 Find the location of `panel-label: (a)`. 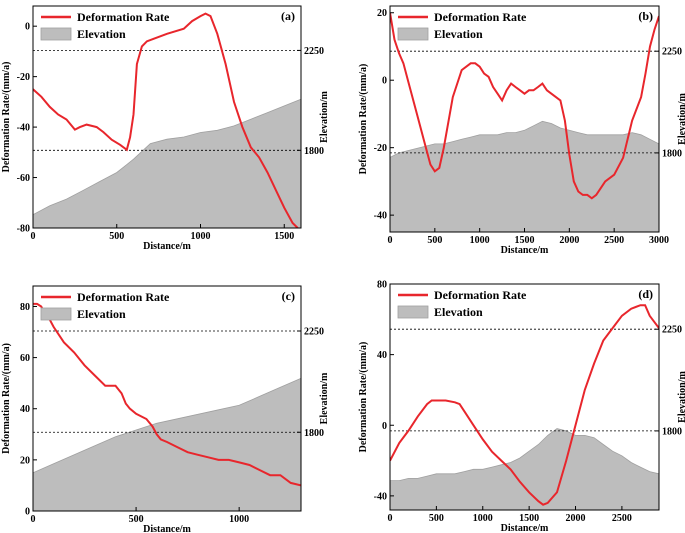

panel-label: (a) is located at coordinates (288, 16).